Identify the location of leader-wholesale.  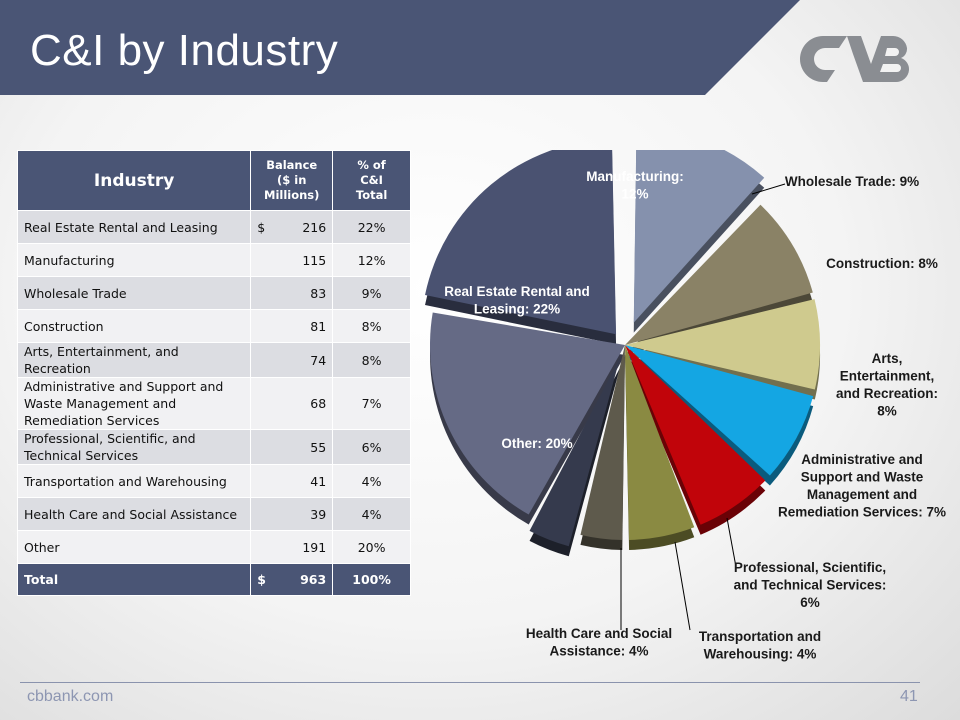
(768, 189).